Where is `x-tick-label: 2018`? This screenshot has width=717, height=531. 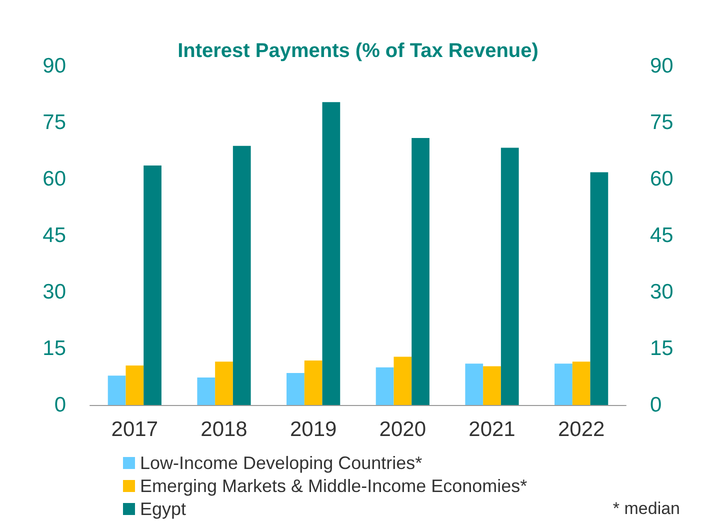
x-tick-label: 2018 is located at coordinates (224, 429).